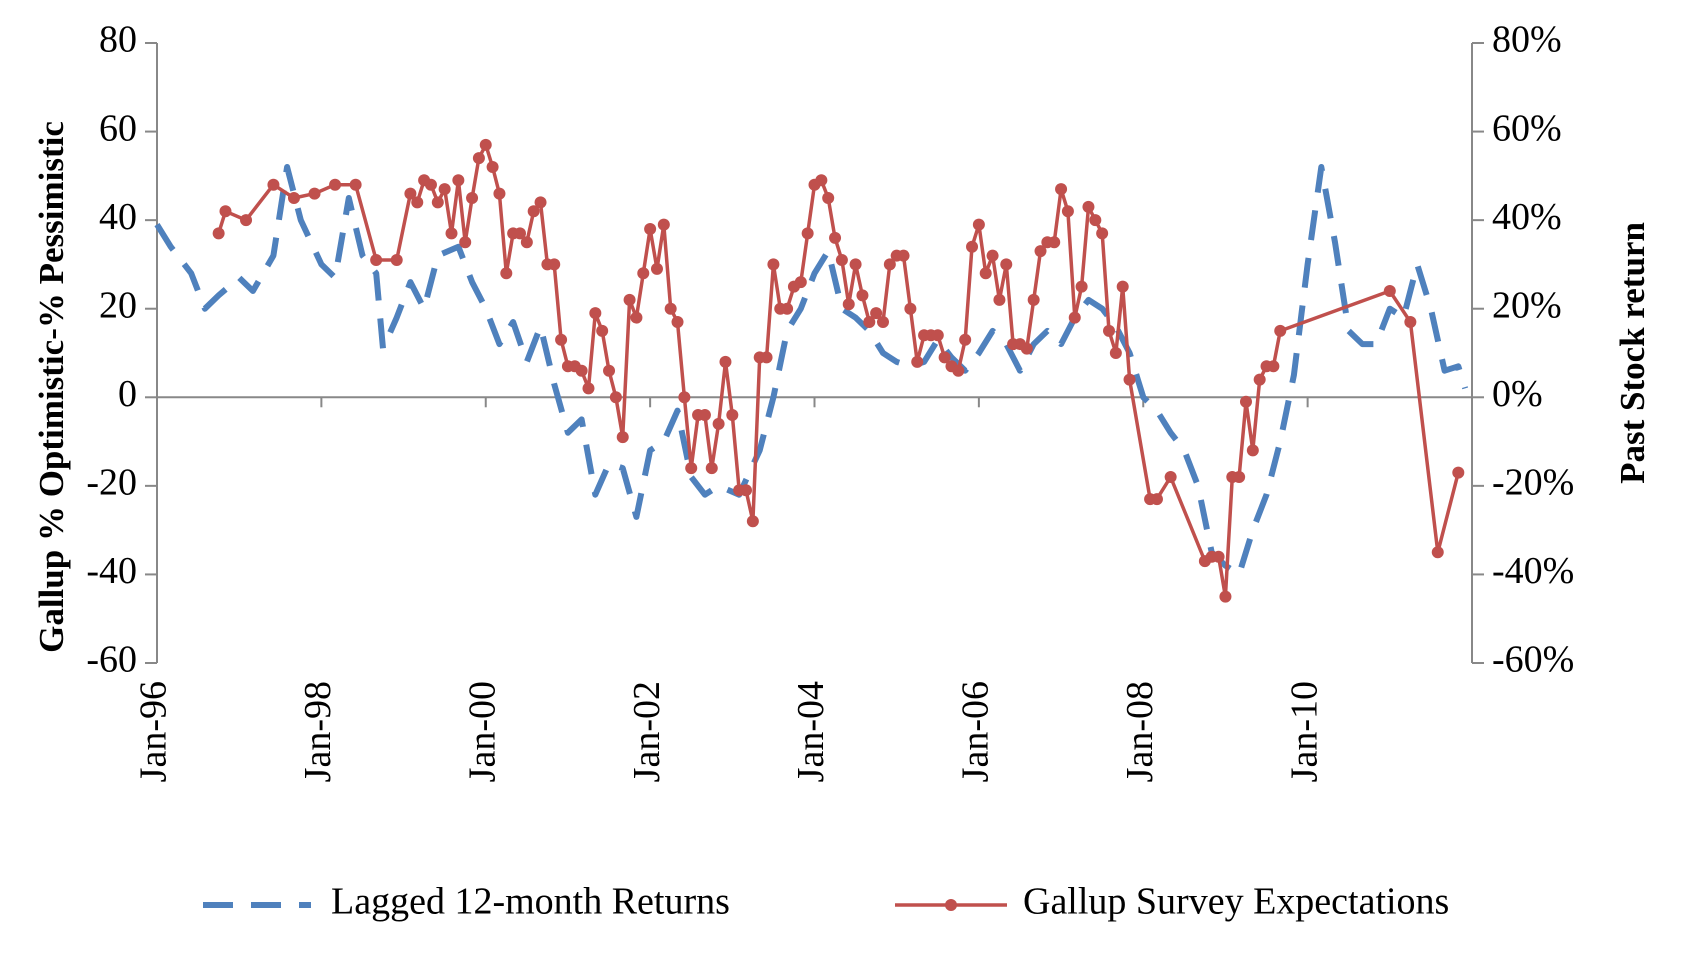 The image size is (1682, 955). What do you see at coordinates (1527, 40) in the screenshot?
I see `y2-tick-label: 80%` at bounding box center [1527, 40].